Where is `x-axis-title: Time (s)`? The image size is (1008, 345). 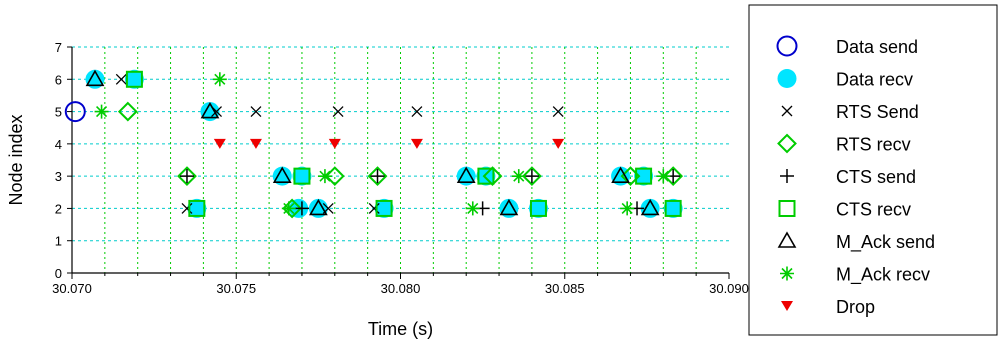 x-axis-title: Time (s) is located at coordinates (400, 329).